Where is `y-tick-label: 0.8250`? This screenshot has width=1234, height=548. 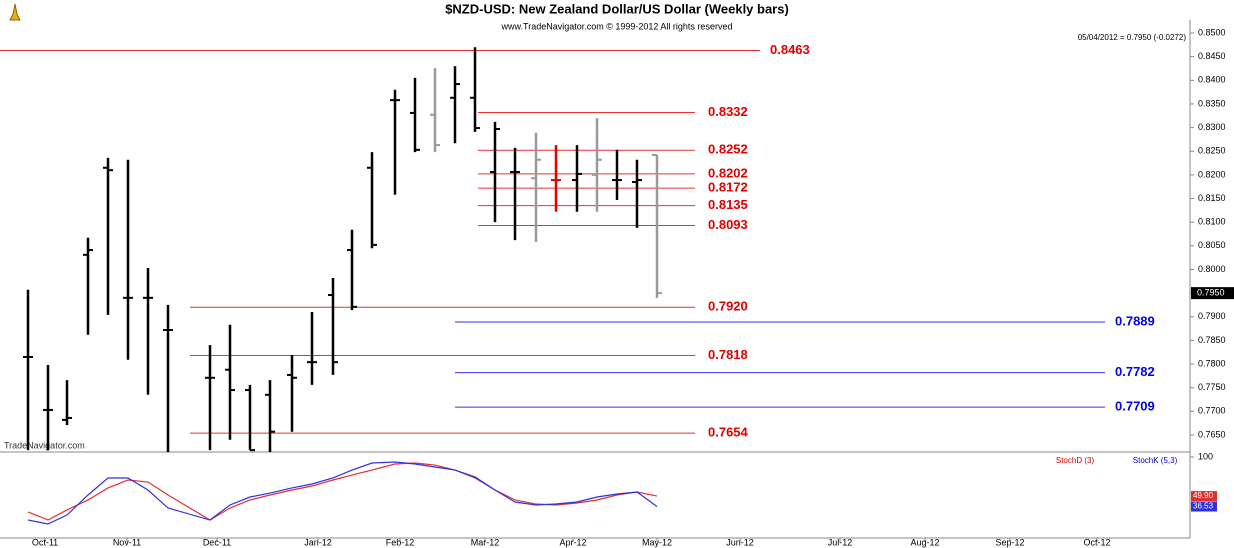
y-tick-label: 0.8250 is located at coordinates (1212, 151).